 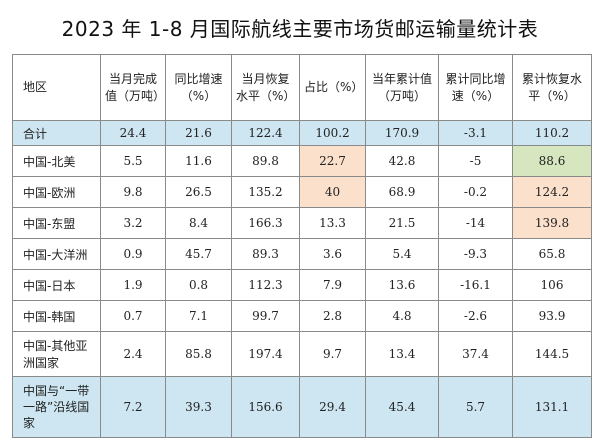 What do you see at coordinates (332, 133) in the screenshot?
I see `table-cell: 100.2` at bounding box center [332, 133].